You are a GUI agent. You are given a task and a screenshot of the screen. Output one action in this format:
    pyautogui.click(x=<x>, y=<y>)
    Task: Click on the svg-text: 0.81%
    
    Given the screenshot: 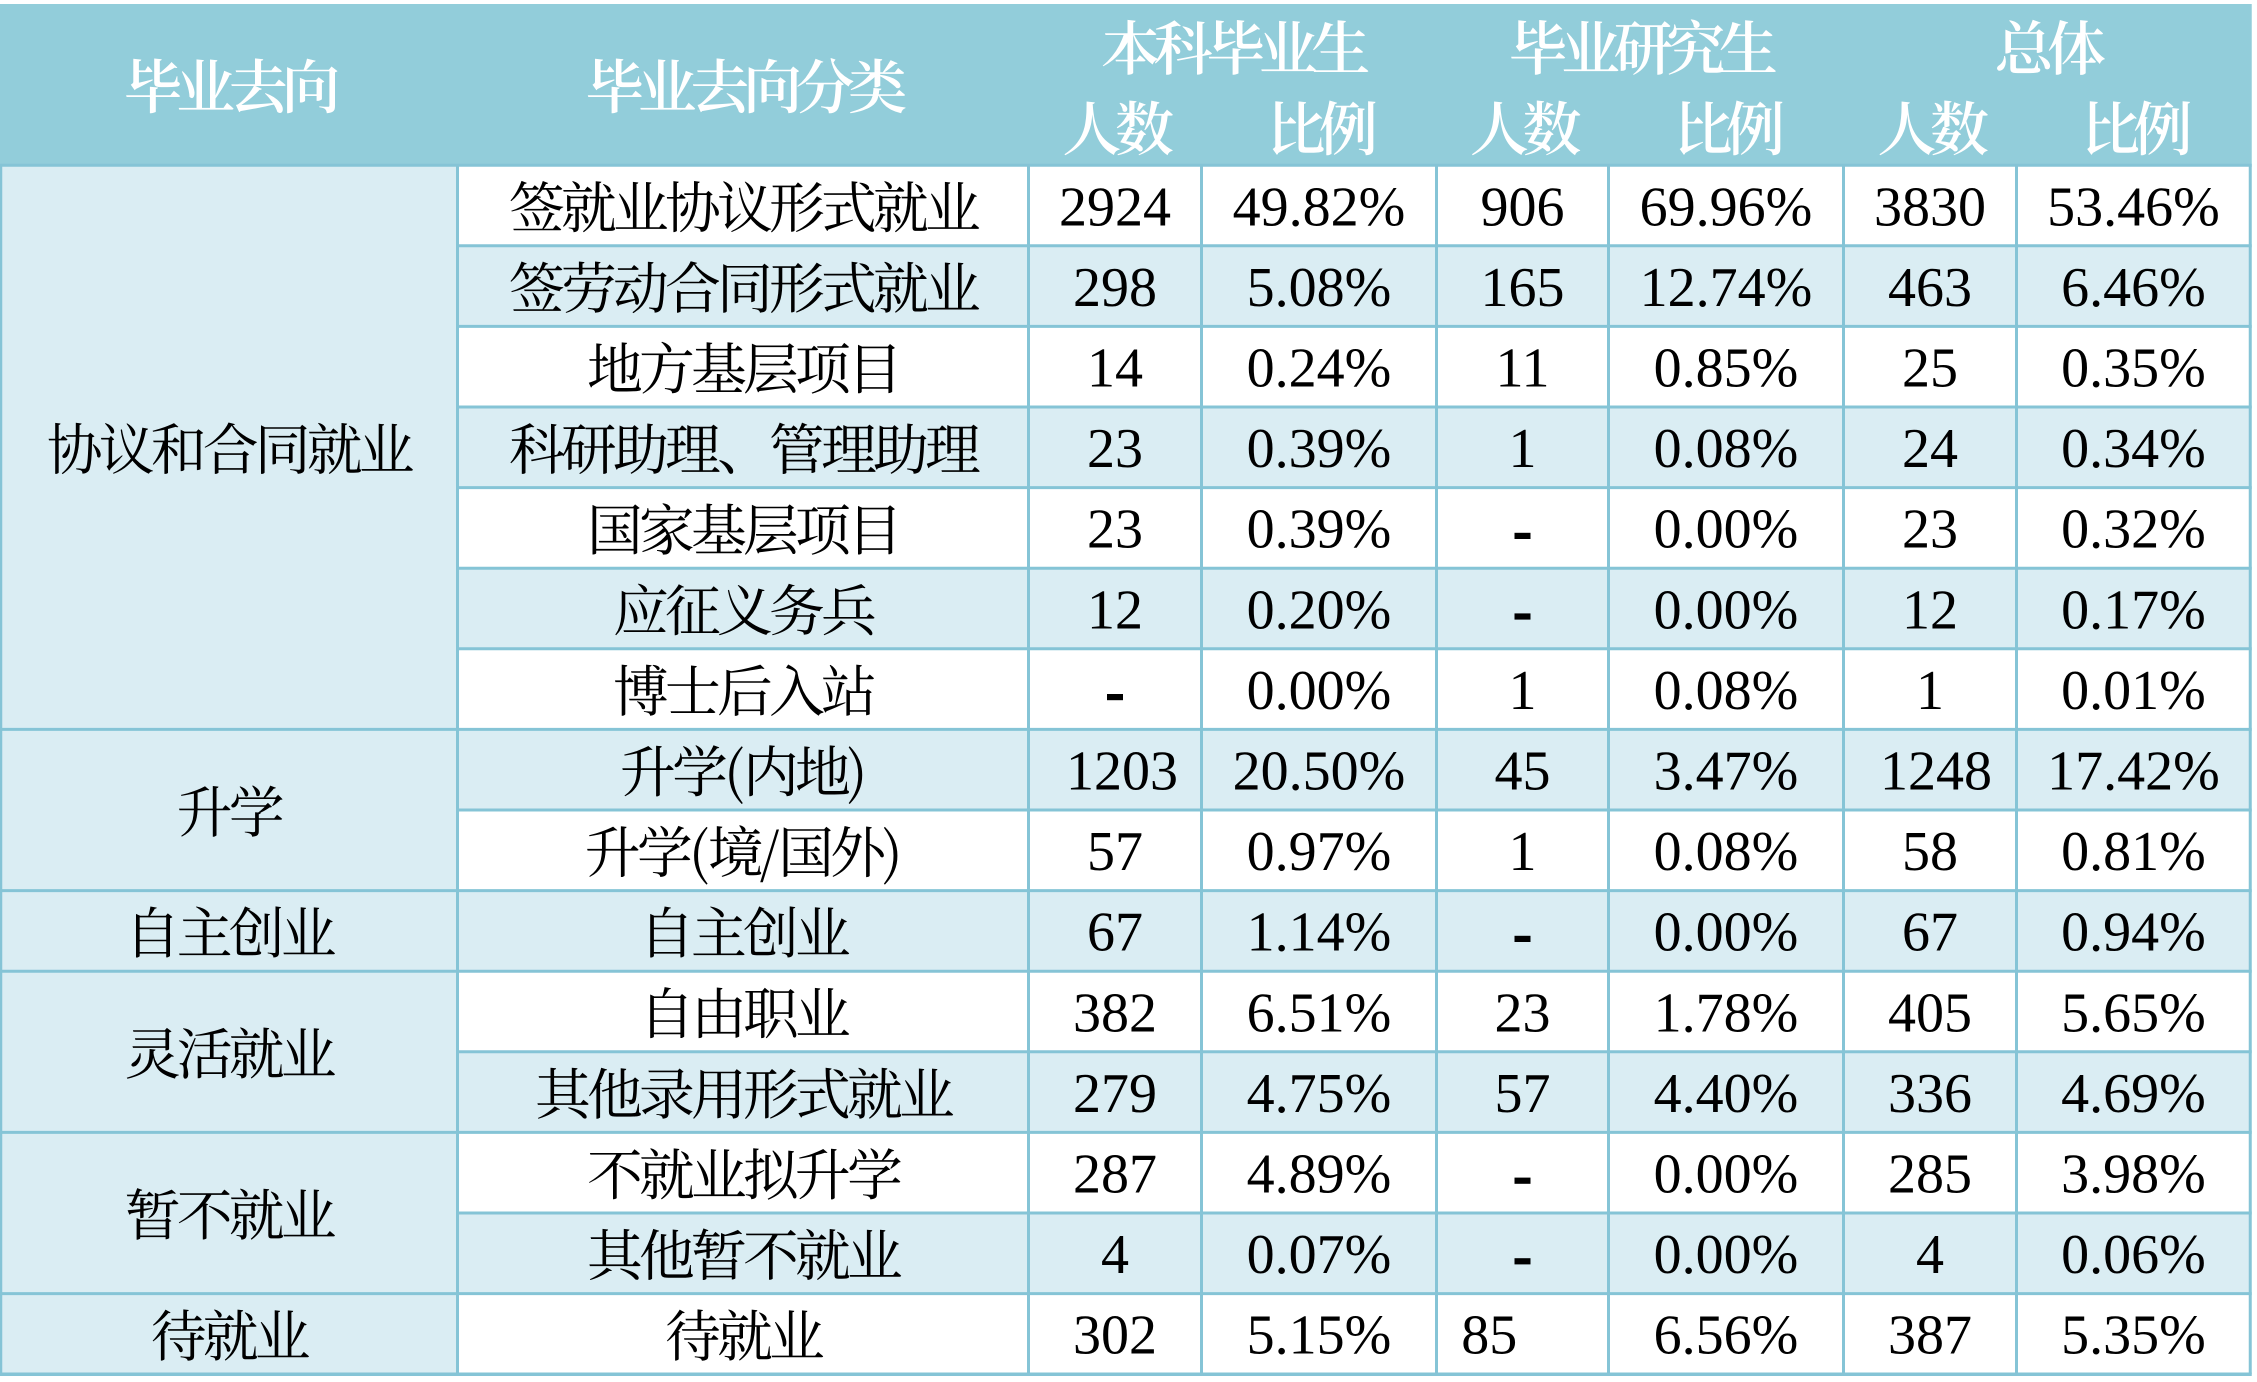 What is the action you would take?
    pyautogui.click(x=2133, y=852)
    